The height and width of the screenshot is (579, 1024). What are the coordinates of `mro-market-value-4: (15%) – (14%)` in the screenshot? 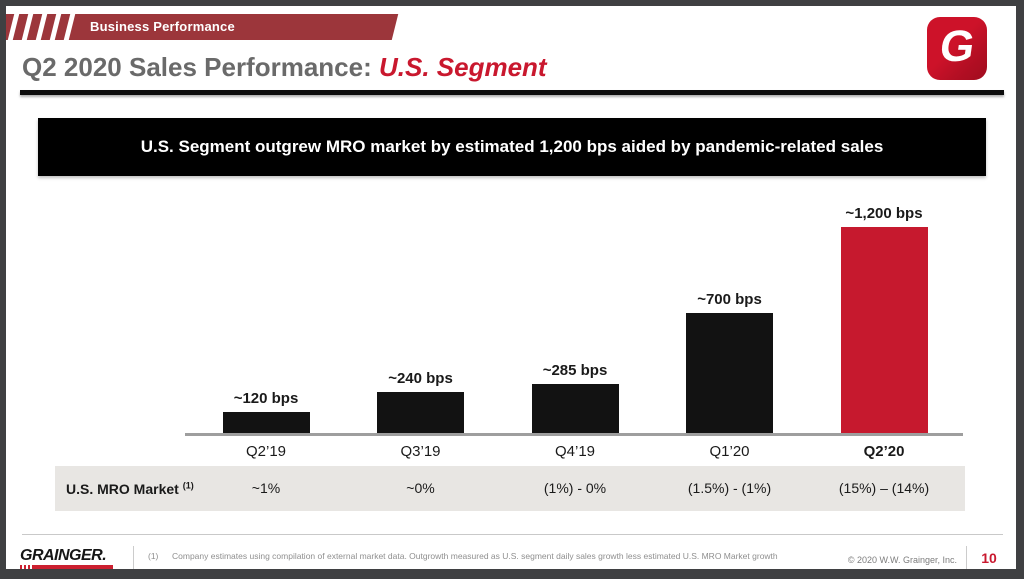 It's located at (884, 488).